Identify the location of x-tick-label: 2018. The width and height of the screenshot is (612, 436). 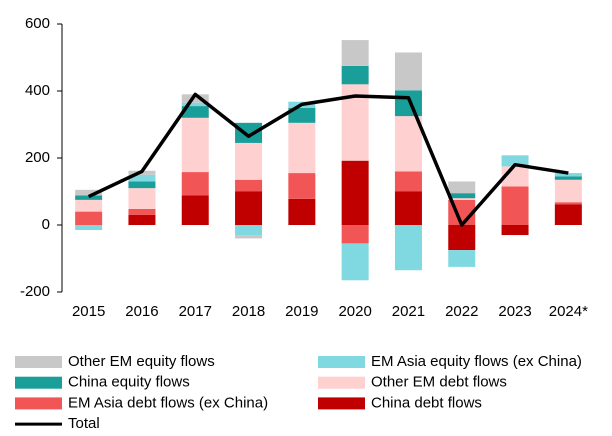
(248, 311).